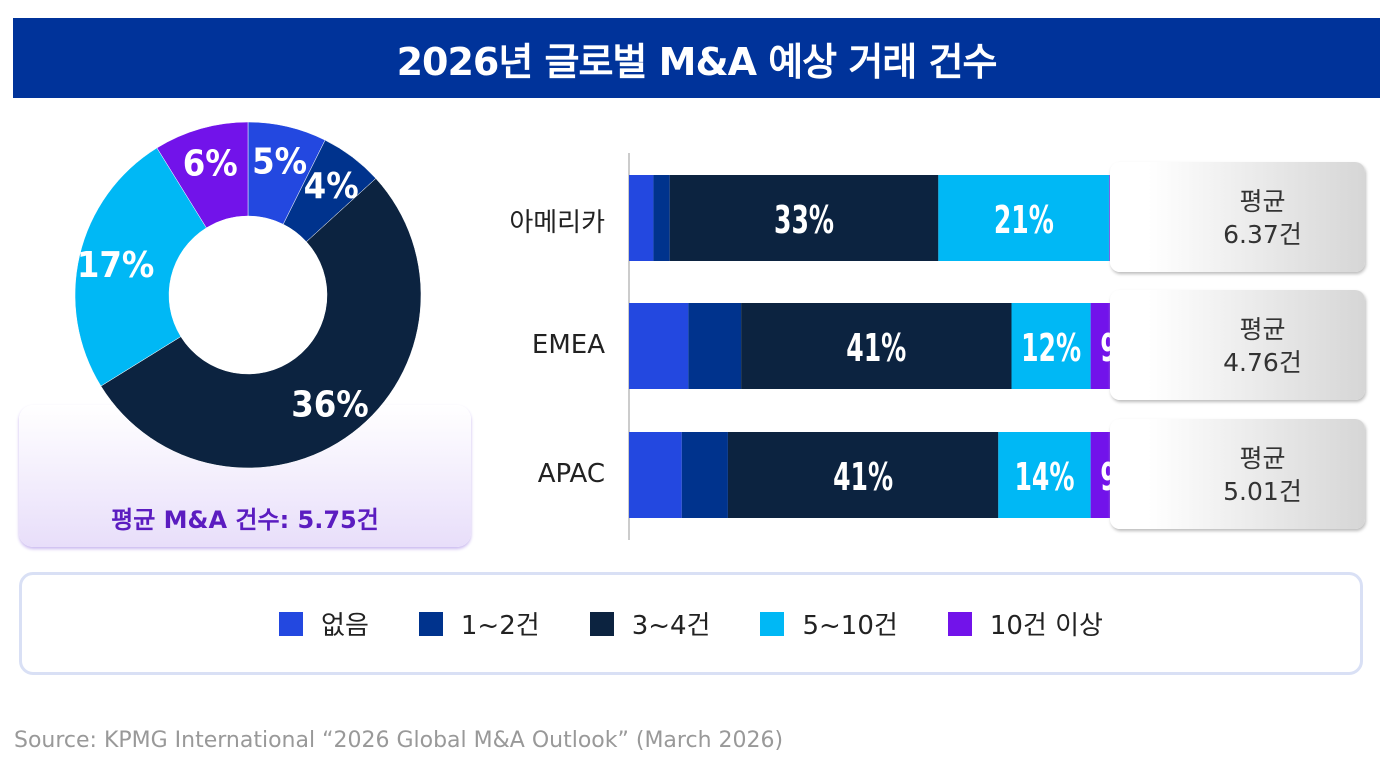 The height and width of the screenshot is (780, 1400). I want to click on legend-item: 없음, so click(324, 623).